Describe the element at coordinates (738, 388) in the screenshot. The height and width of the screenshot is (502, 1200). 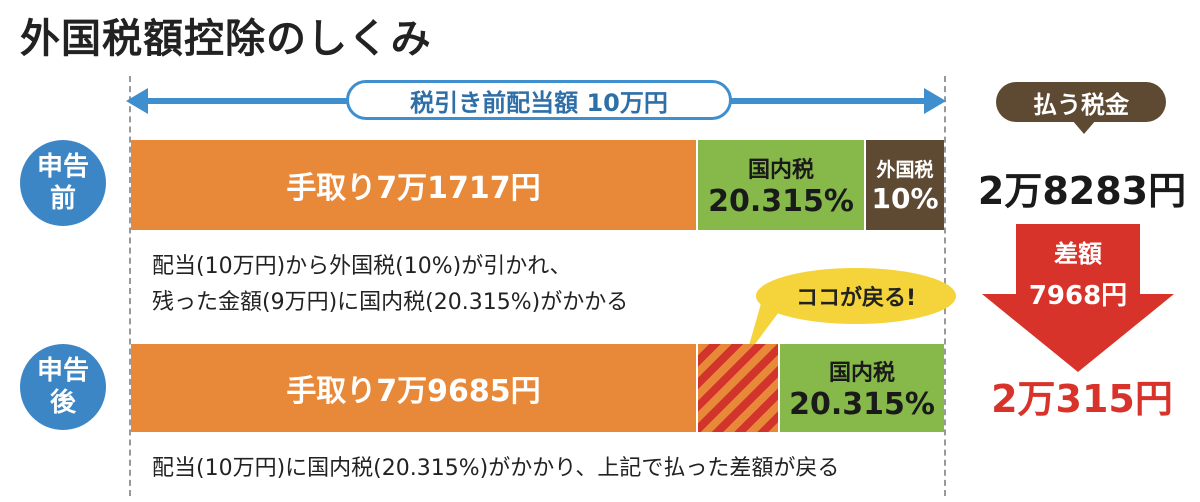
I see `refund-hatched-segment` at that location.